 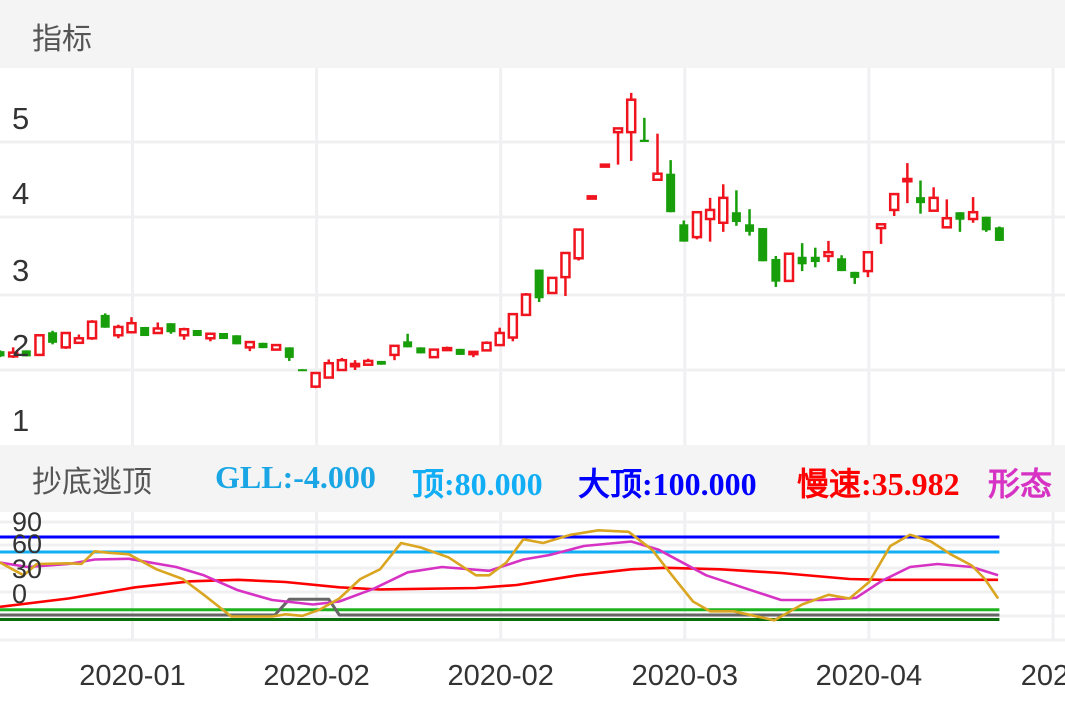 I want to click on x-tick-label: 2020-03, so click(x=685, y=676).